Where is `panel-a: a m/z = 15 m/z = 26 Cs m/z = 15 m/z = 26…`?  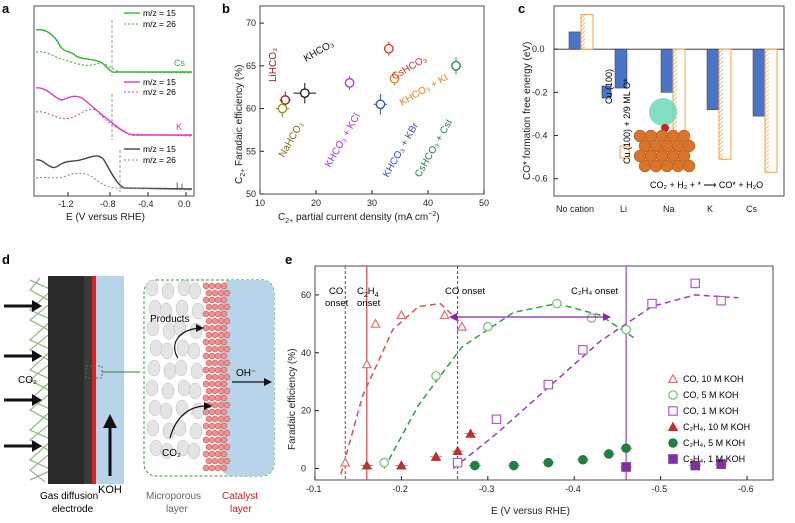 panel-a: a m/z = 15 m/z = 26 Cs m/z = 15 m/z = 26… is located at coordinates (98, 112).